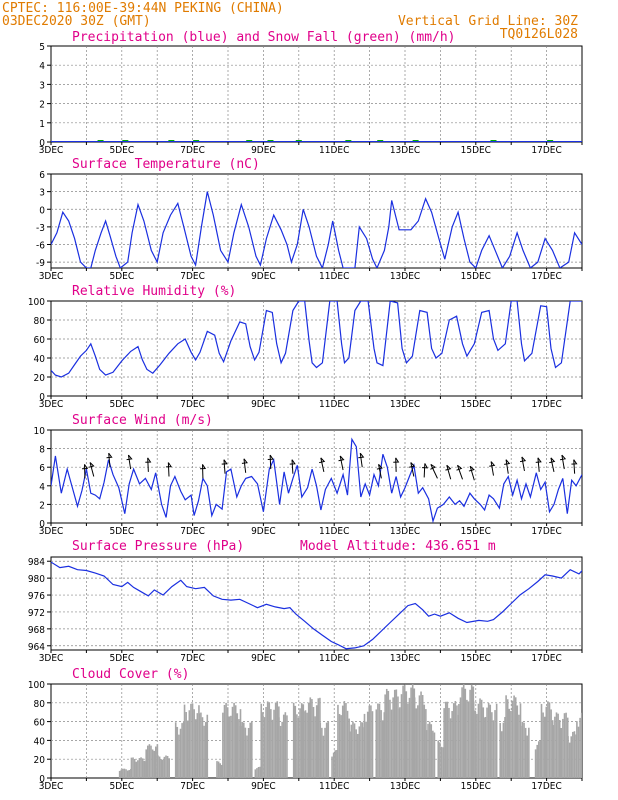 The image size is (618, 800). Describe the element at coordinates (42, 47) in the screenshot. I see `y-tick-label: 5` at that location.